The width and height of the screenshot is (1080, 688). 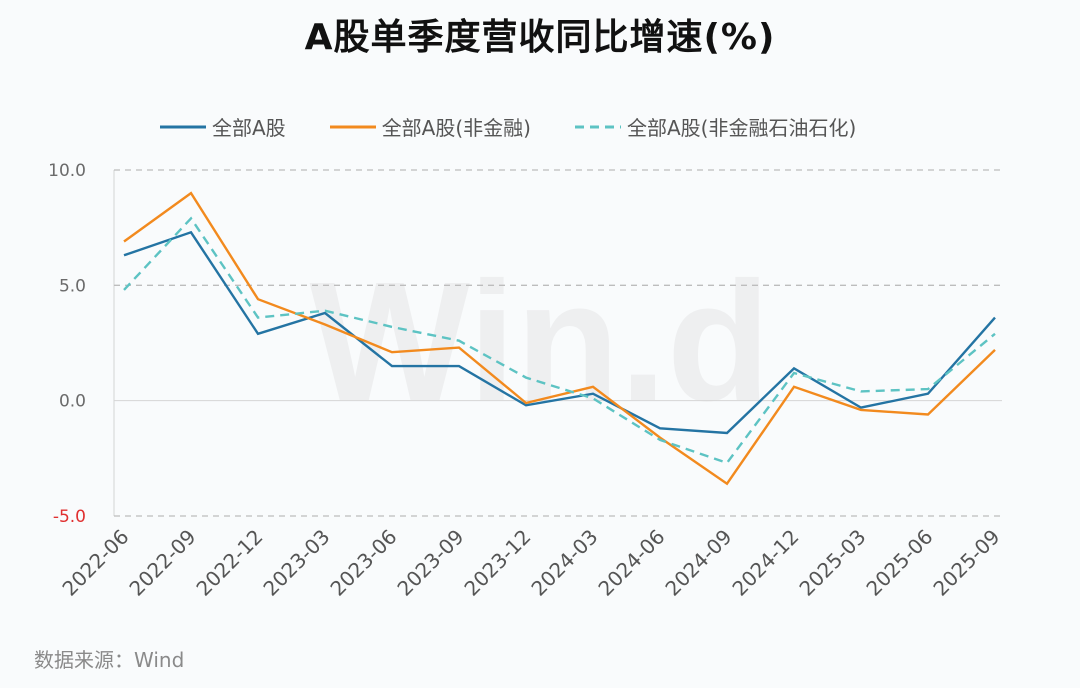 What do you see at coordinates (741, 128) in the screenshot?
I see `legend-label: 全部A股(非金融石油石化)` at bounding box center [741, 128].